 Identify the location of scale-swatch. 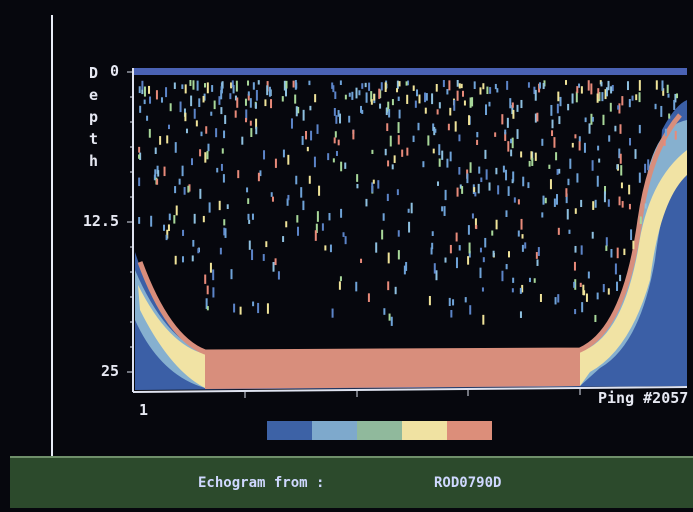
(289, 430).